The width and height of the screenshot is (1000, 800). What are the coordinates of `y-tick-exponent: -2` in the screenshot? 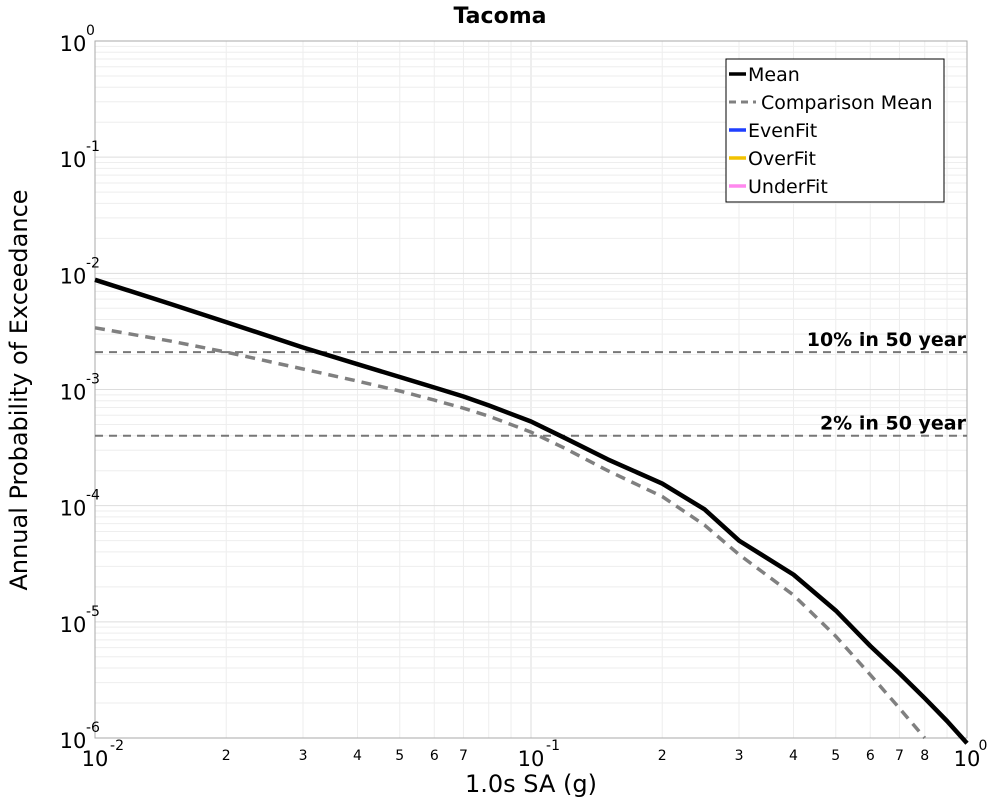 It's located at (93, 263).